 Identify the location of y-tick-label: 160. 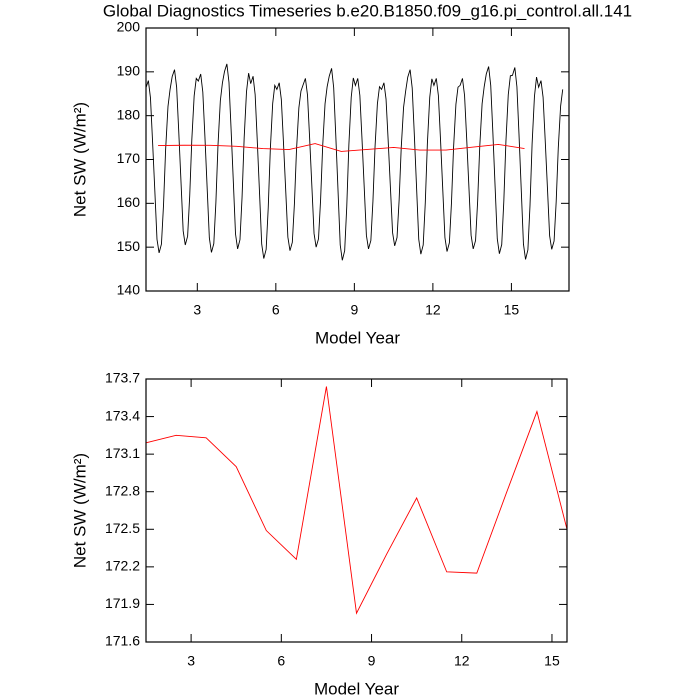
(129, 202).